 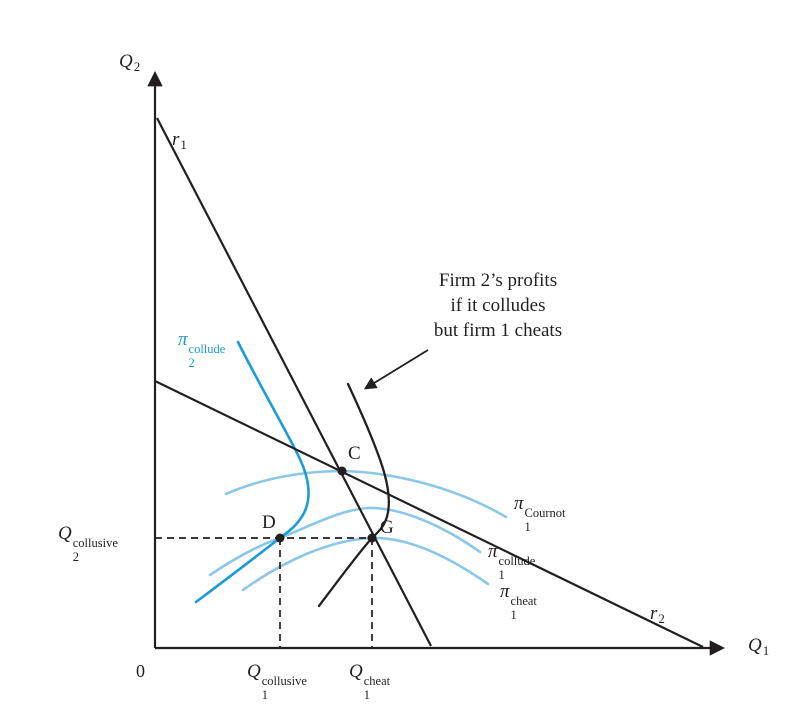 I want to click on label-sup: Cournot, so click(x=545, y=513).